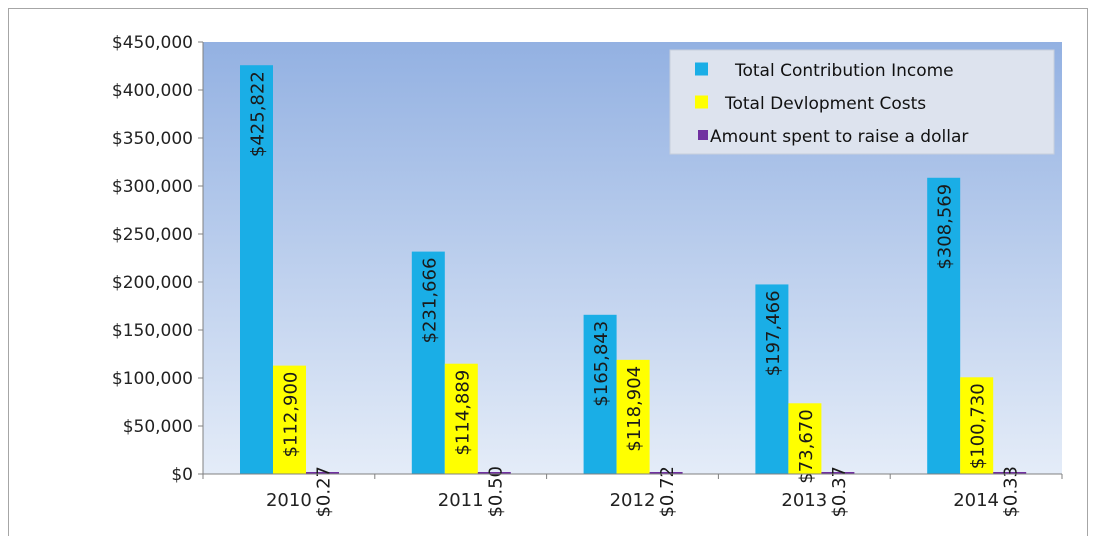 This screenshot has height=537, width=1101. Describe the element at coordinates (182, 475) in the screenshot. I see `y-tick-label: $0` at that location.